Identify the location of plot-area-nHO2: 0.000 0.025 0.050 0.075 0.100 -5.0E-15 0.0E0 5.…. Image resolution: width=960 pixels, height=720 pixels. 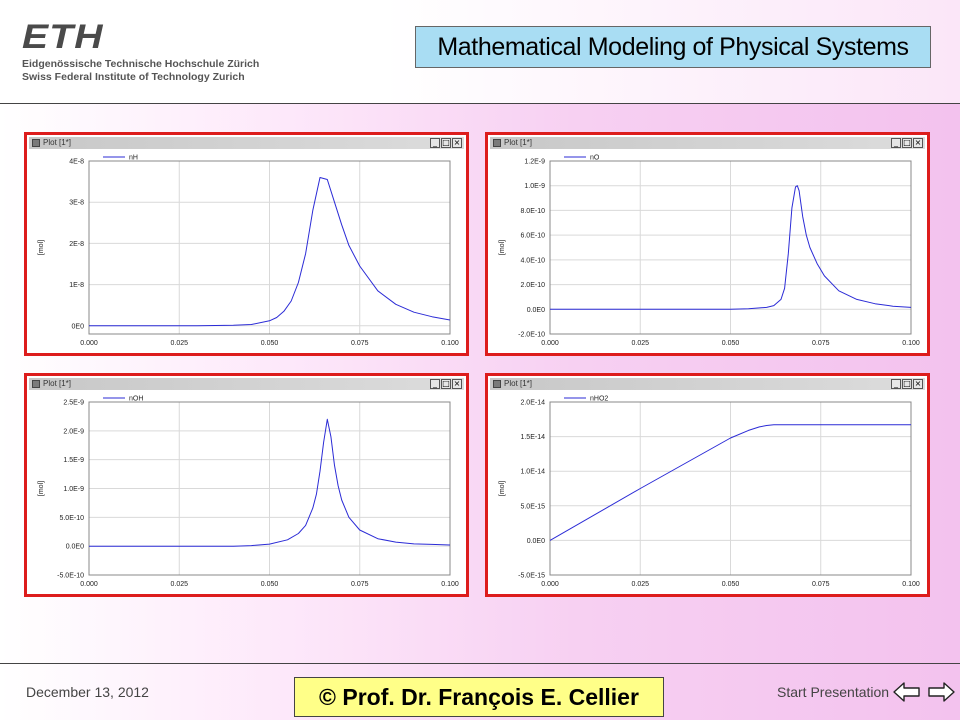
(709, 492).